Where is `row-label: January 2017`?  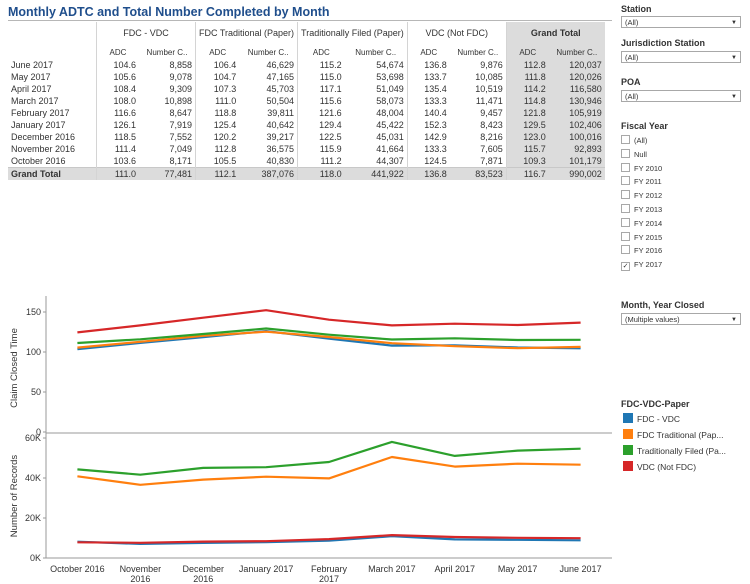
row-label: January 2017 is located at coordinates (38, 125).